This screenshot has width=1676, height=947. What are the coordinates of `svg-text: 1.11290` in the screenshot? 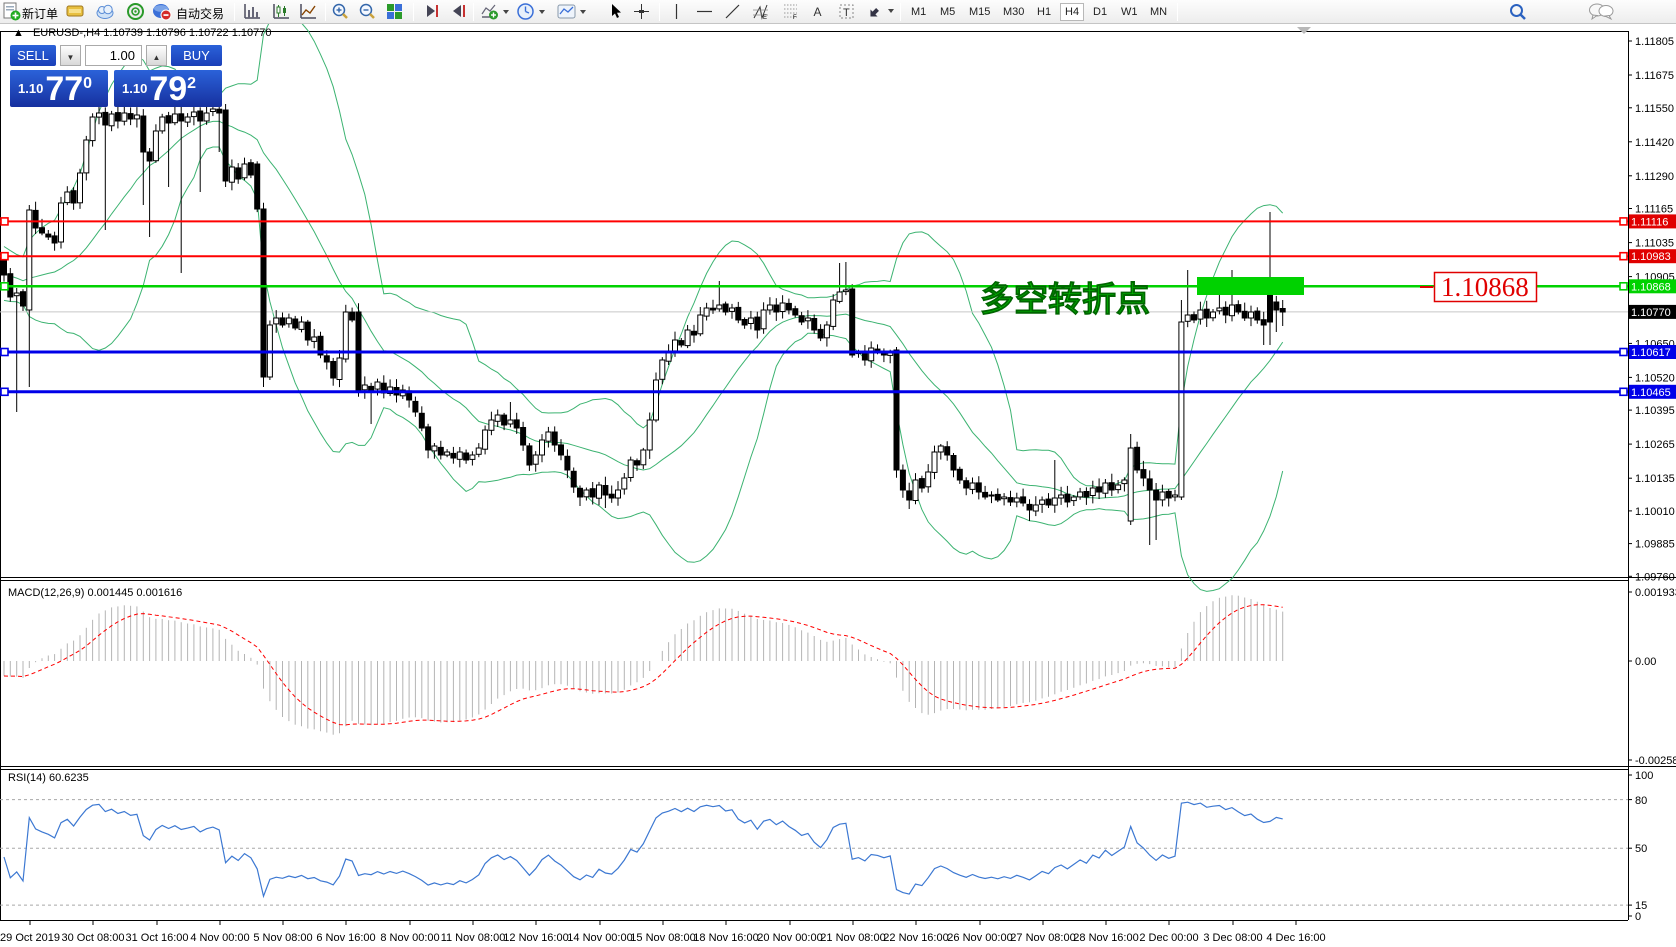 It's located at (1654, 177).